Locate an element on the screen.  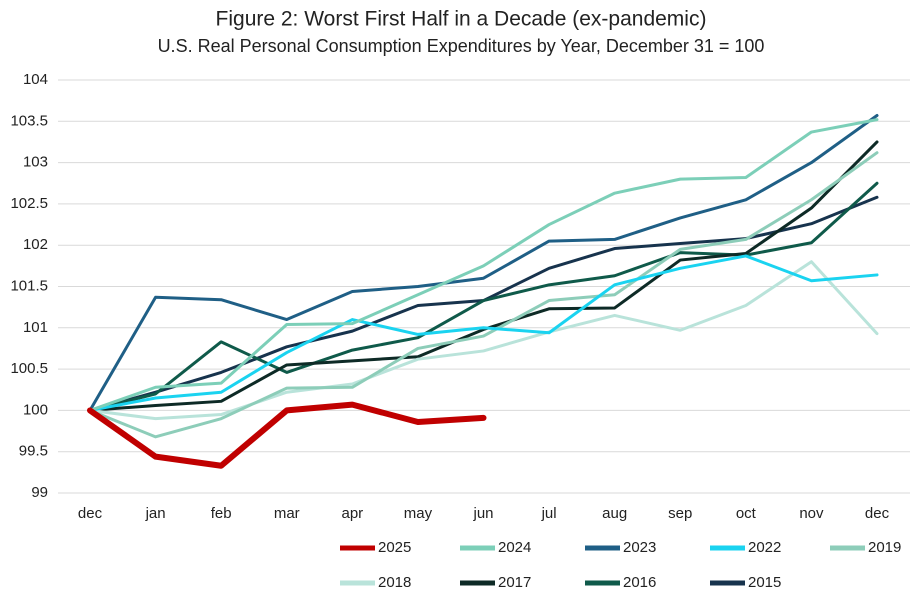
x-tick-label: jul is located at coordinates (549, 513).